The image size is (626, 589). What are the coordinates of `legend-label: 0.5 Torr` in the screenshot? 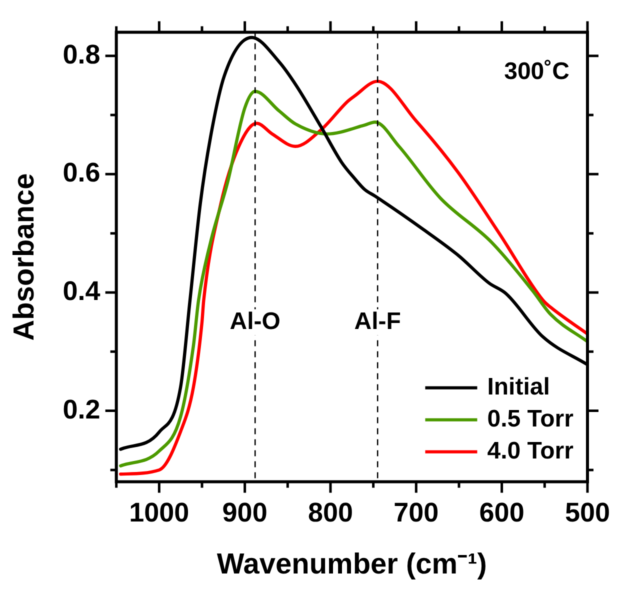 It's located at (530, 418).